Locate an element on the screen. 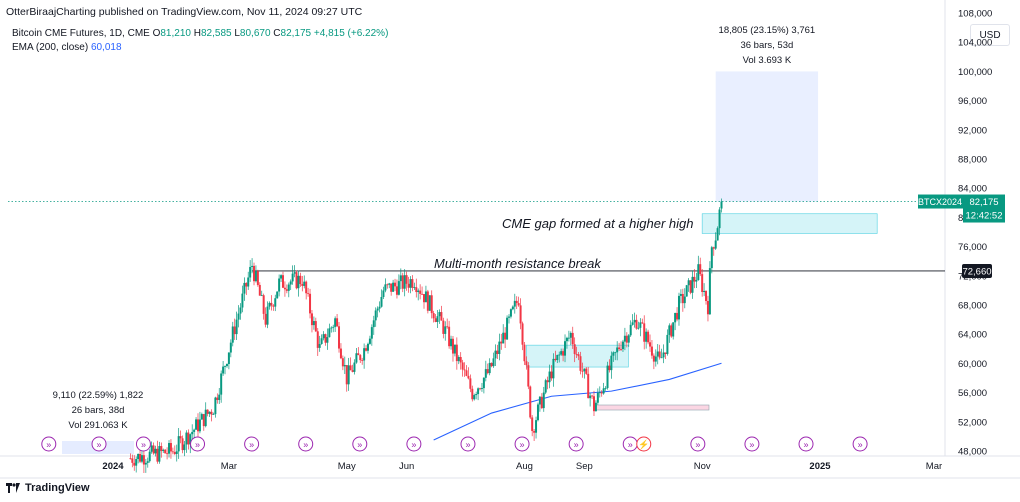 The width and height of the screenshot is (1020, 502). y-tick-label: 76,000 is located at coordinates (972, 247).